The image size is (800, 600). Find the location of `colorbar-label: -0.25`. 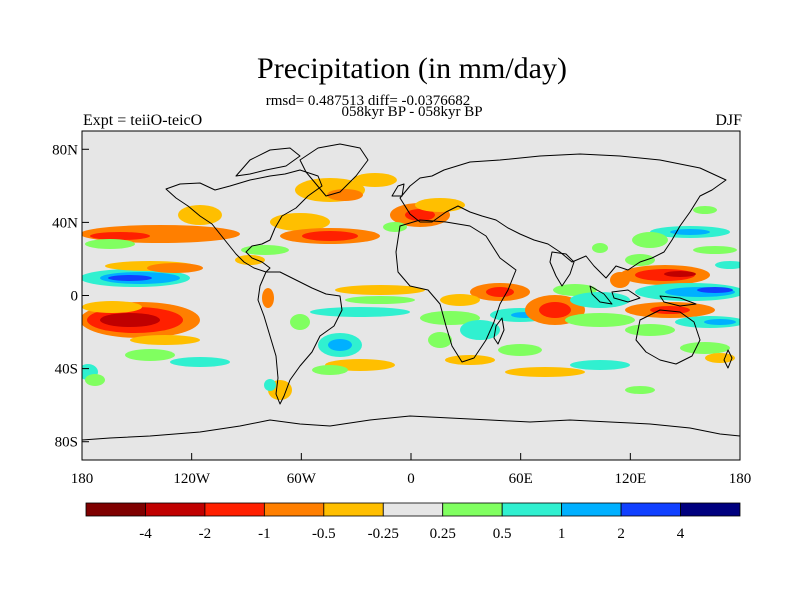

colorbar-label: -0.25 is located at coordinates (383, 534).